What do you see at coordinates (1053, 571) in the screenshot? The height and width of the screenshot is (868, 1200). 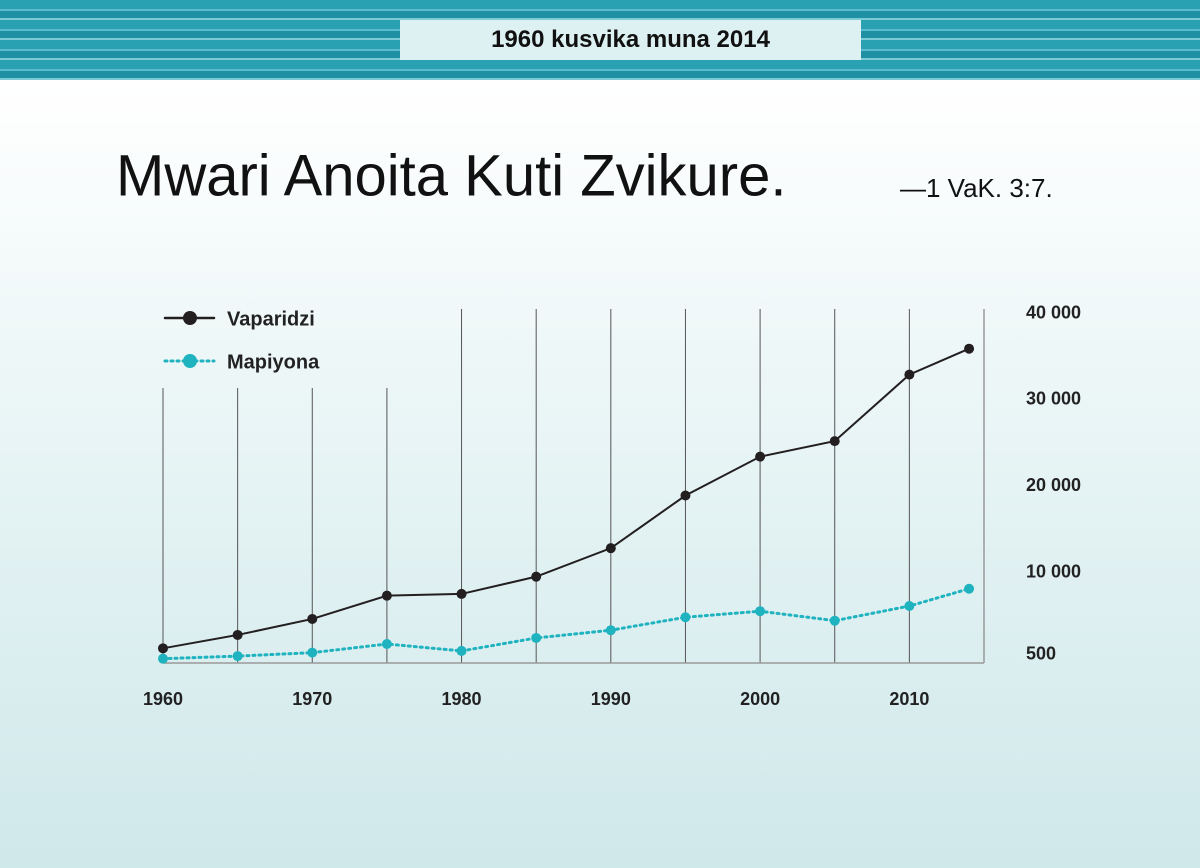 I see `y-tick-label: 10 000` at bounding box center [1053, 571].